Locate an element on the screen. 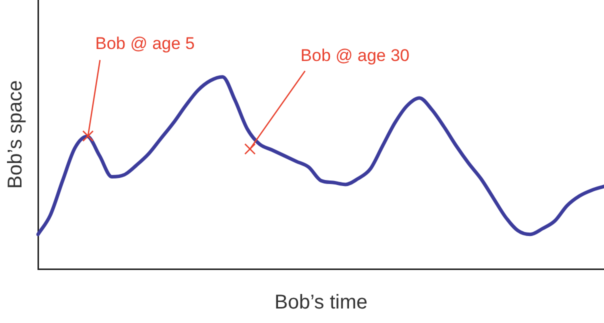  x-axis-title: Bob’s time is located at coordinates (321, 303).